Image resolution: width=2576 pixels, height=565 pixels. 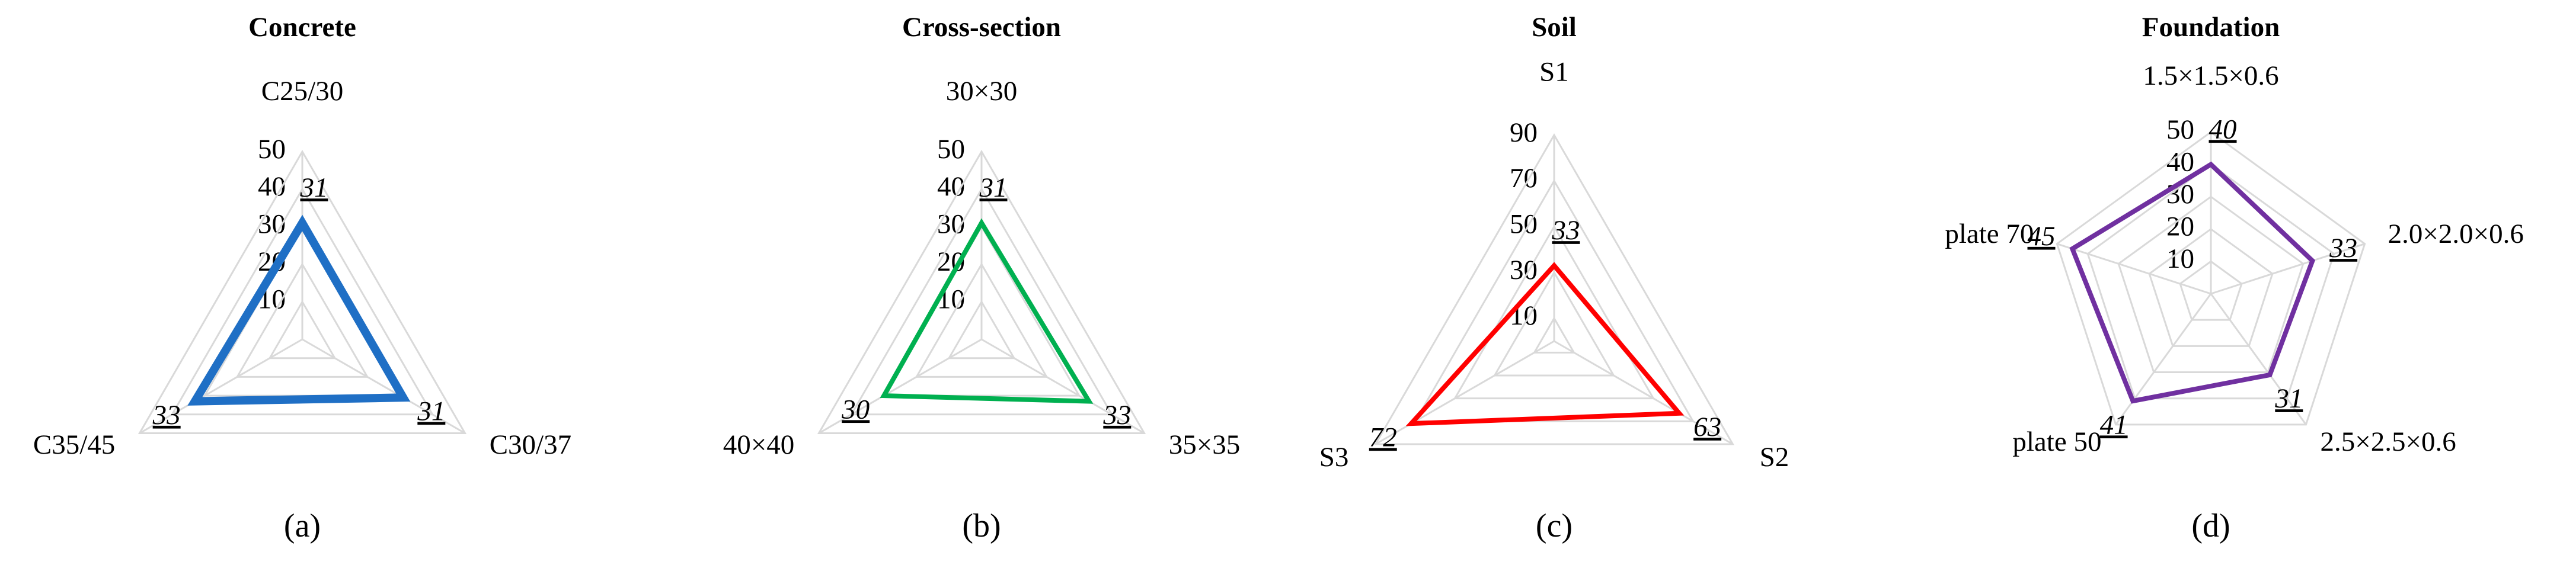 I want to click on chart-title: Cross-section, so click(x=981, y=28).